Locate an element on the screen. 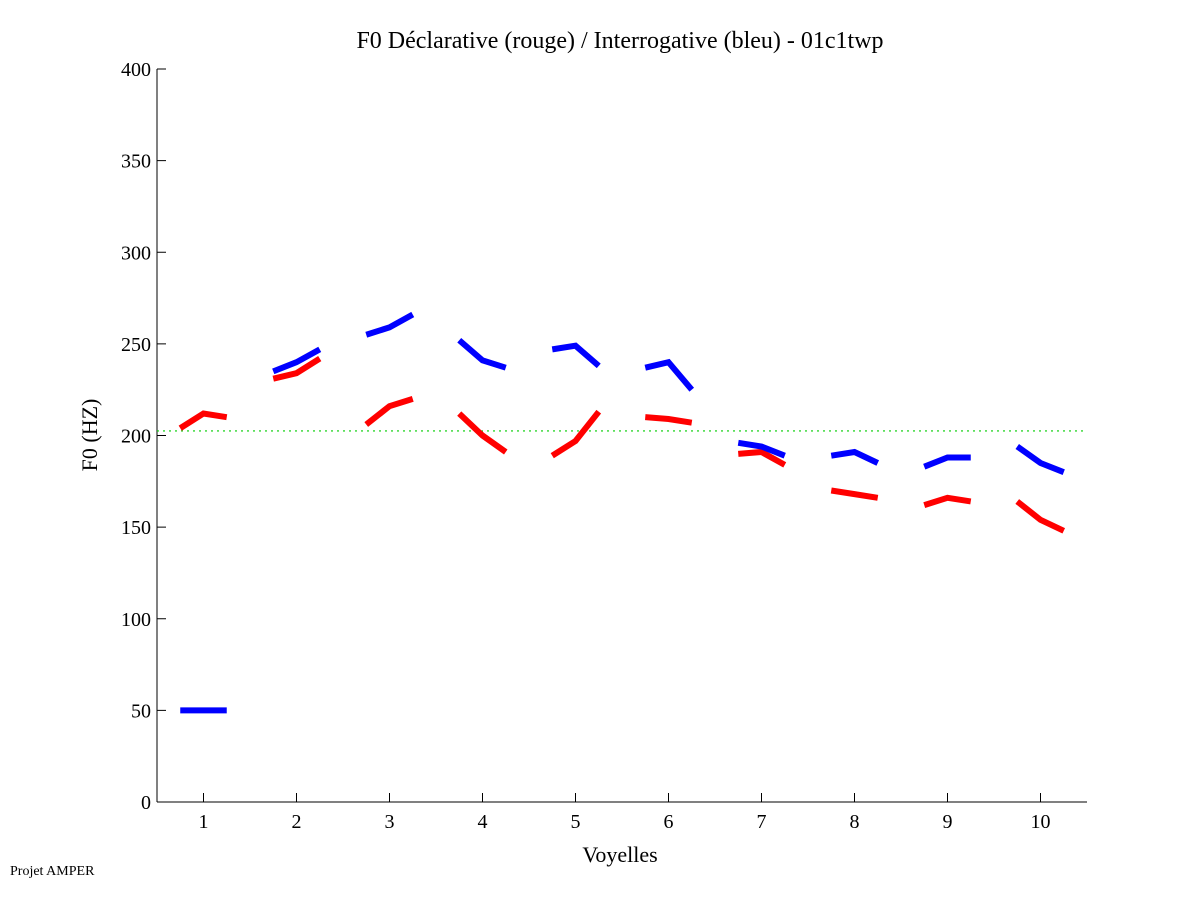 The width and height of the screenshot is (1201, 901). x-tick-label: 7 is located at coordinates (762, 822).